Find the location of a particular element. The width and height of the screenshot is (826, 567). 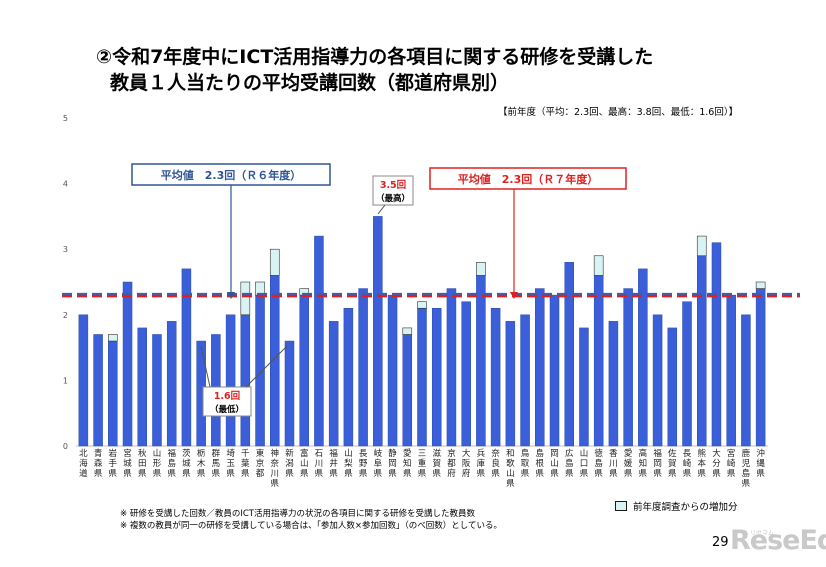

x-tick-label: 新潟県 is located at coordinates (289, 463).